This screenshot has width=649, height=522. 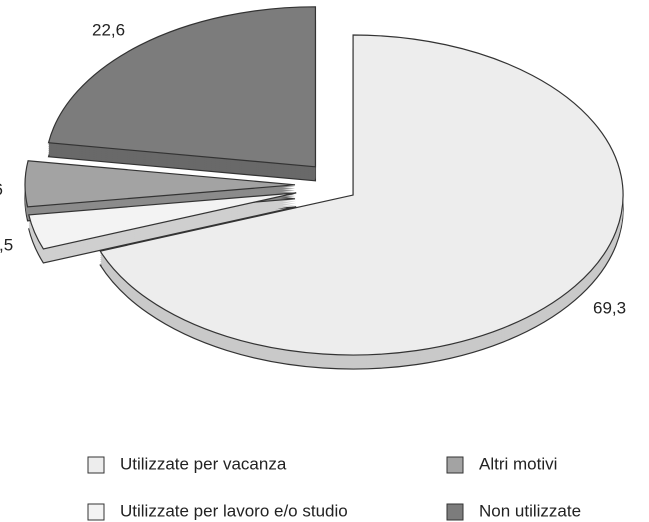 I want to click on legend-label: Utilizzate per lavoro e/o studio, so click(x=234, y=510).